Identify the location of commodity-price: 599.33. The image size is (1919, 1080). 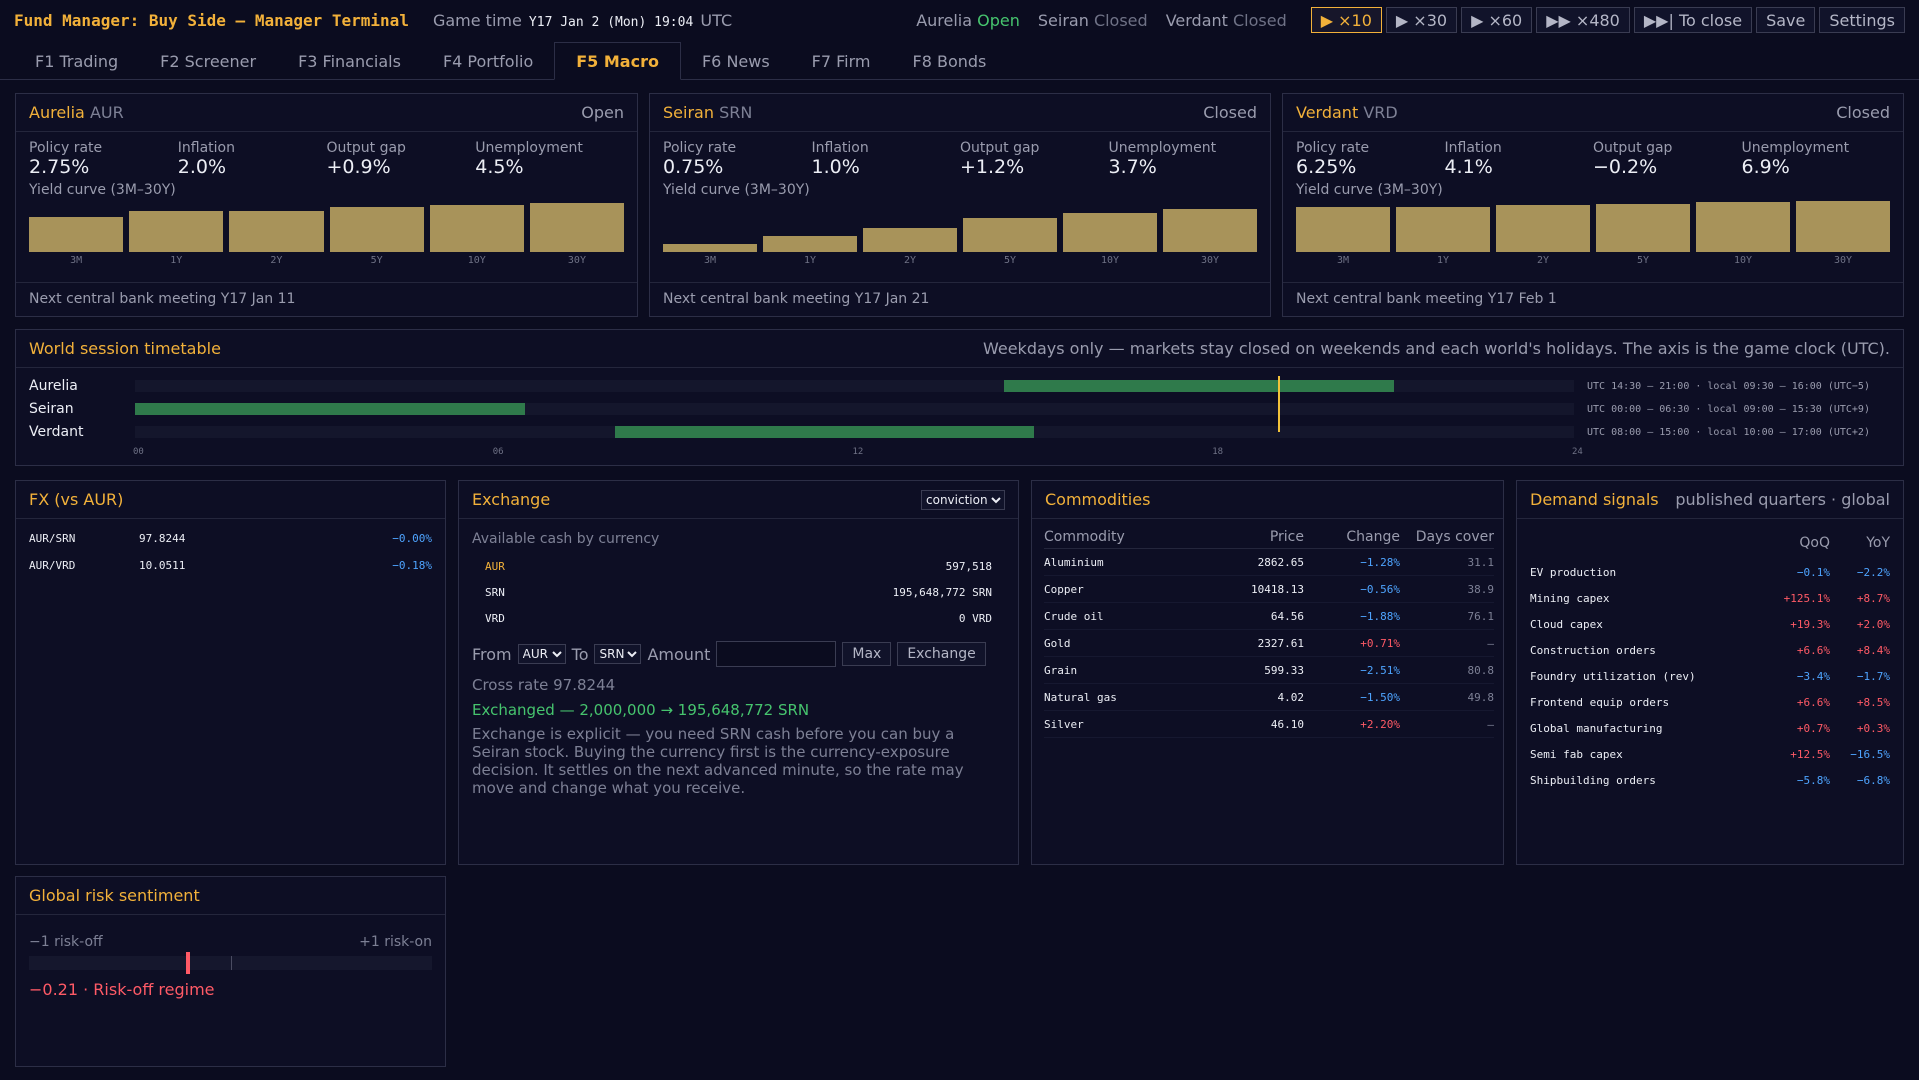
(1284, 670).